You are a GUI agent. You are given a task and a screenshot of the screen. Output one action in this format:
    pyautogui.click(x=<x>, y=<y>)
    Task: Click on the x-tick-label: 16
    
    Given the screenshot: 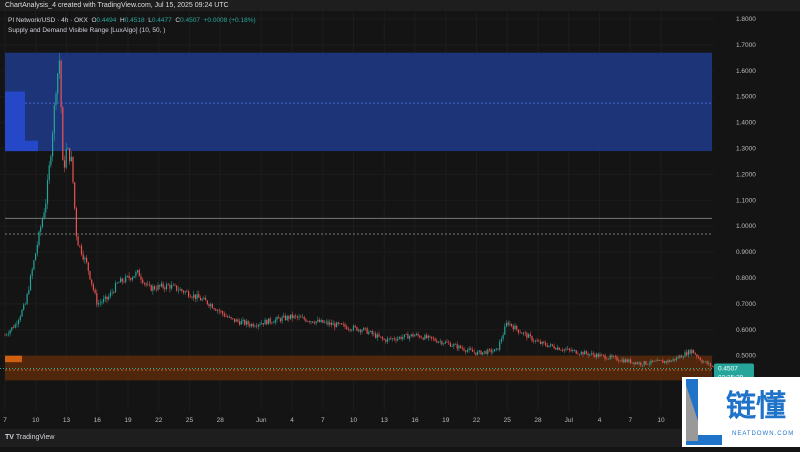 What is the action you would take?
    pyautogui.click(x=415, y=420)
    